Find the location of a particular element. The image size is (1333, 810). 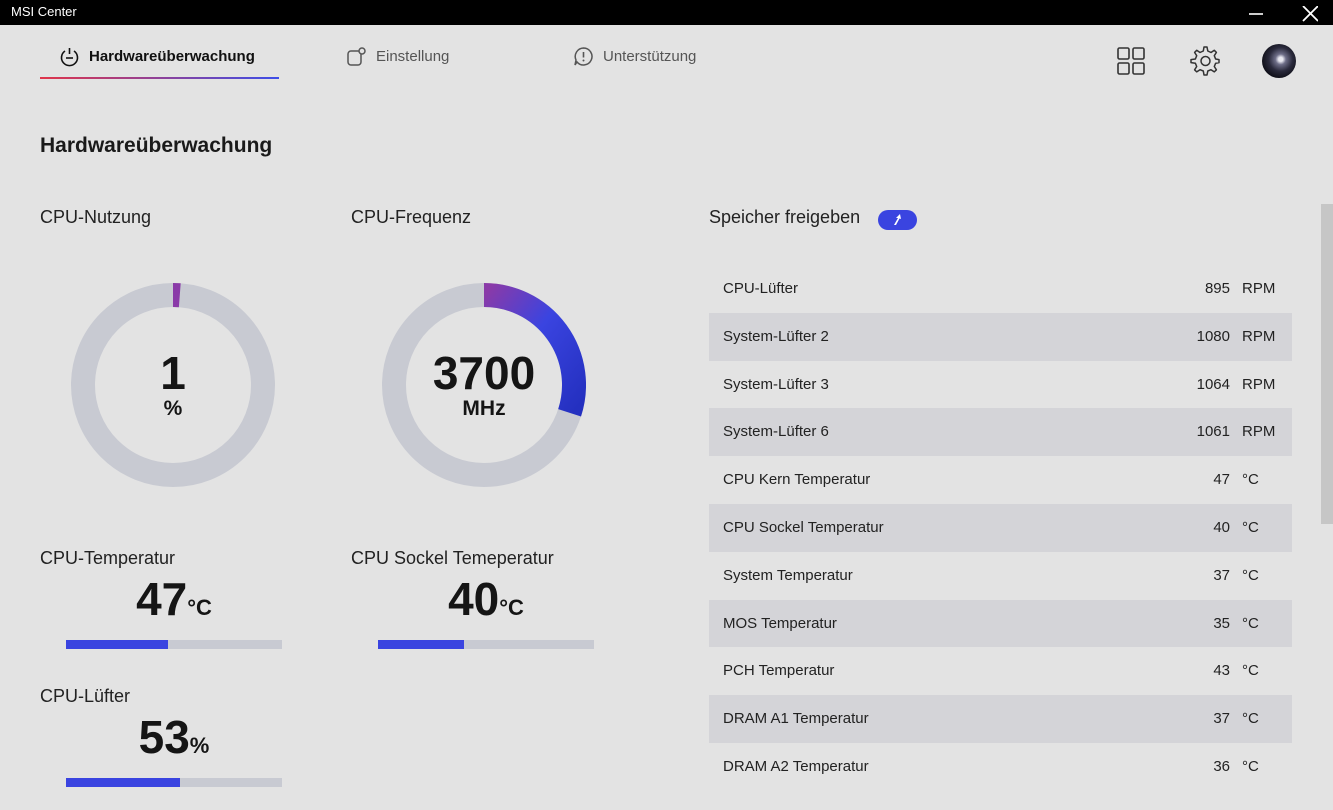

sensor-name: PCH Temperatur is located at coordinates (779, 671).